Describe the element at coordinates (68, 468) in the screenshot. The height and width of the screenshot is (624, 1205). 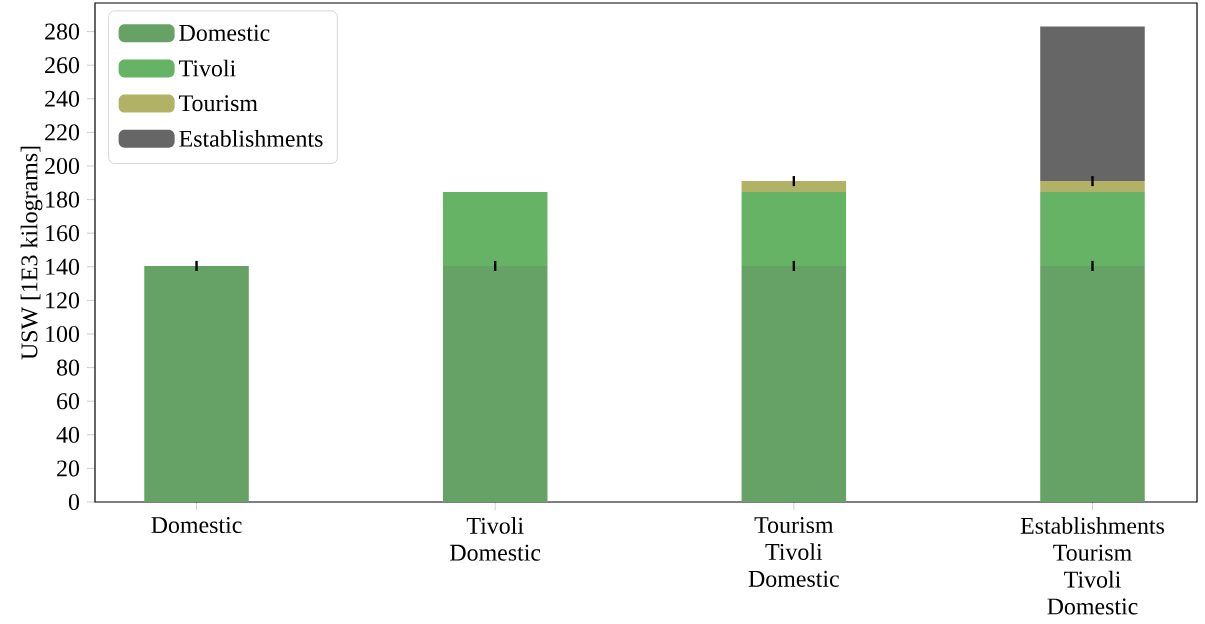
I see `y-tick-label: 20` at that location.